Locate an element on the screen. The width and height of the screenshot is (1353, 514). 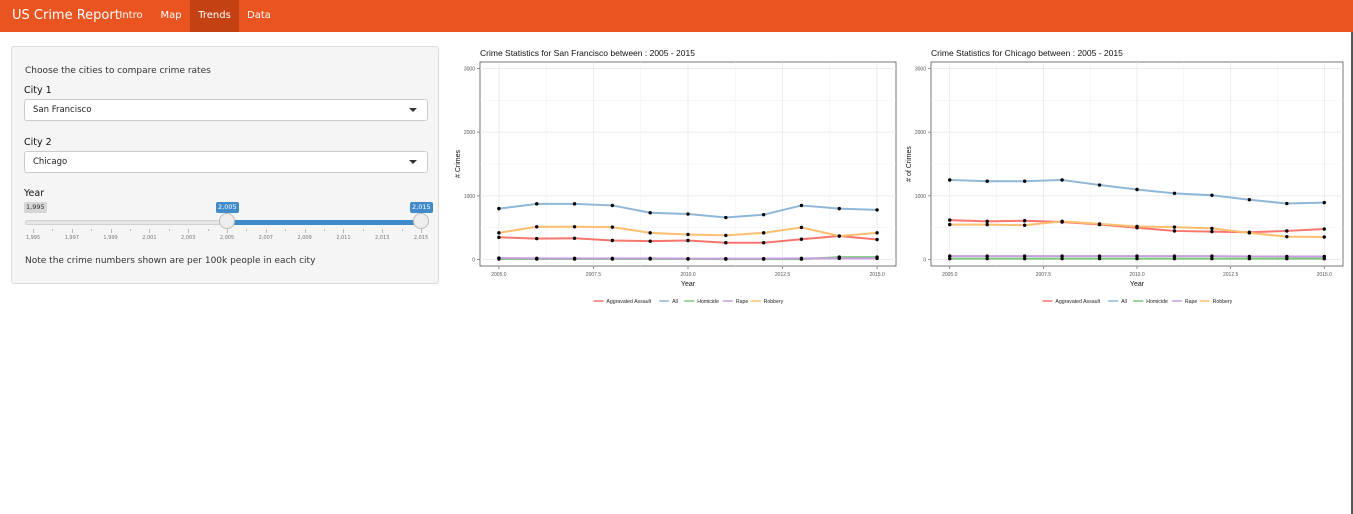
slider-tick-label: 2,009 is located at coordinates (304, 238).